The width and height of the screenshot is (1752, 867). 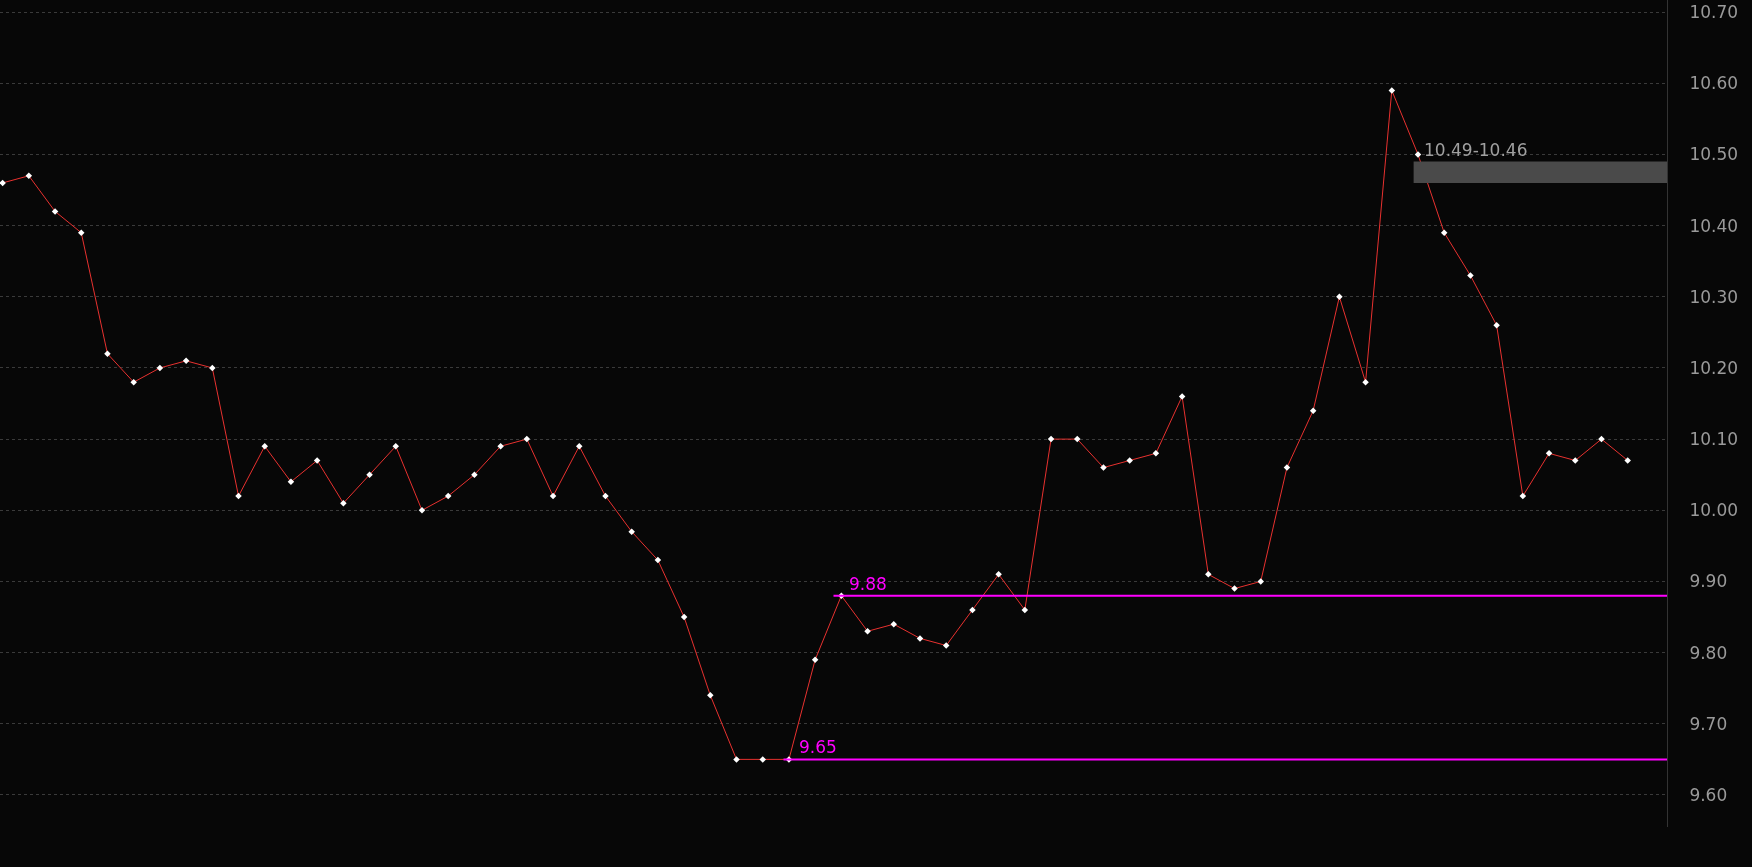 I want to click on y-tick-label: 10.00, so click(x=1714, y=510).